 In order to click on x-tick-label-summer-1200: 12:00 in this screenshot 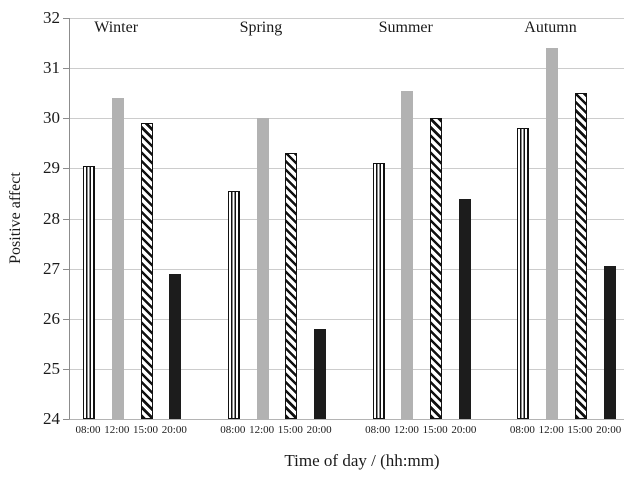, I will do `click(406, 430)`.